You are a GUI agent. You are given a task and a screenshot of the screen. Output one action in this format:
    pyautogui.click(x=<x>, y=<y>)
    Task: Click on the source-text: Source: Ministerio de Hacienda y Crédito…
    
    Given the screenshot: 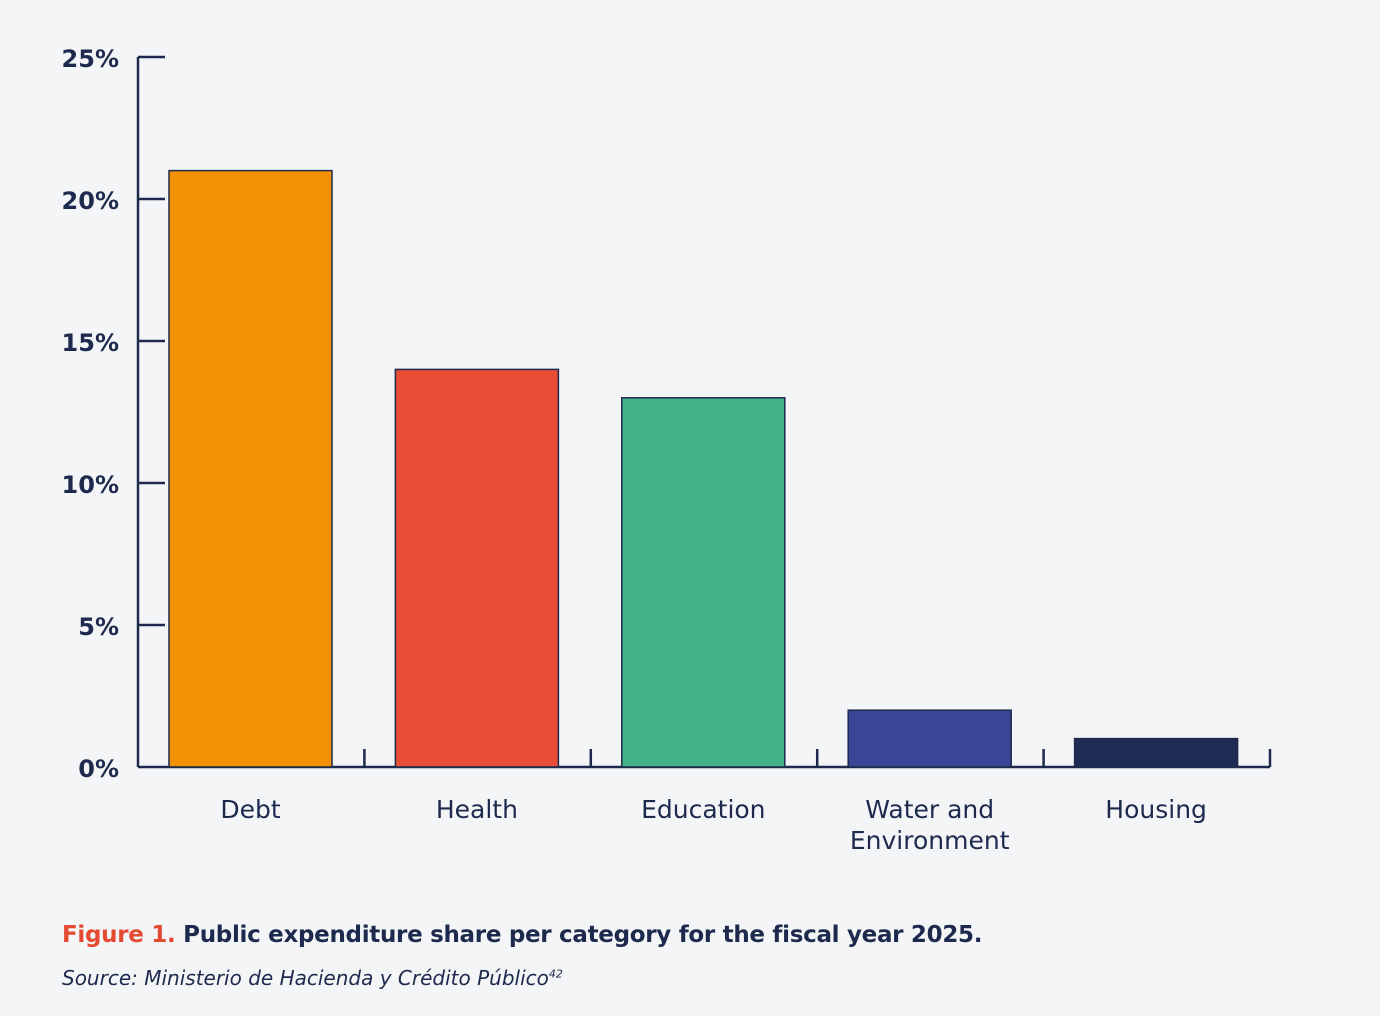 What is the action you would take?
    pyautogui.click(x=305, y=978)
    